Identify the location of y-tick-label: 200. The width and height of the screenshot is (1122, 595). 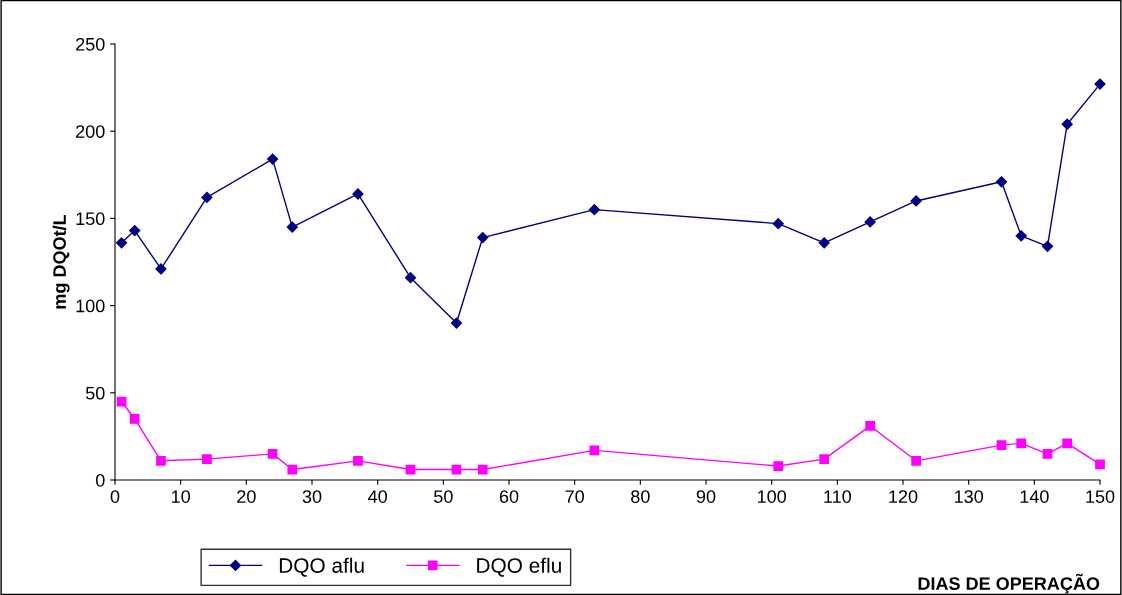
(90, 131).